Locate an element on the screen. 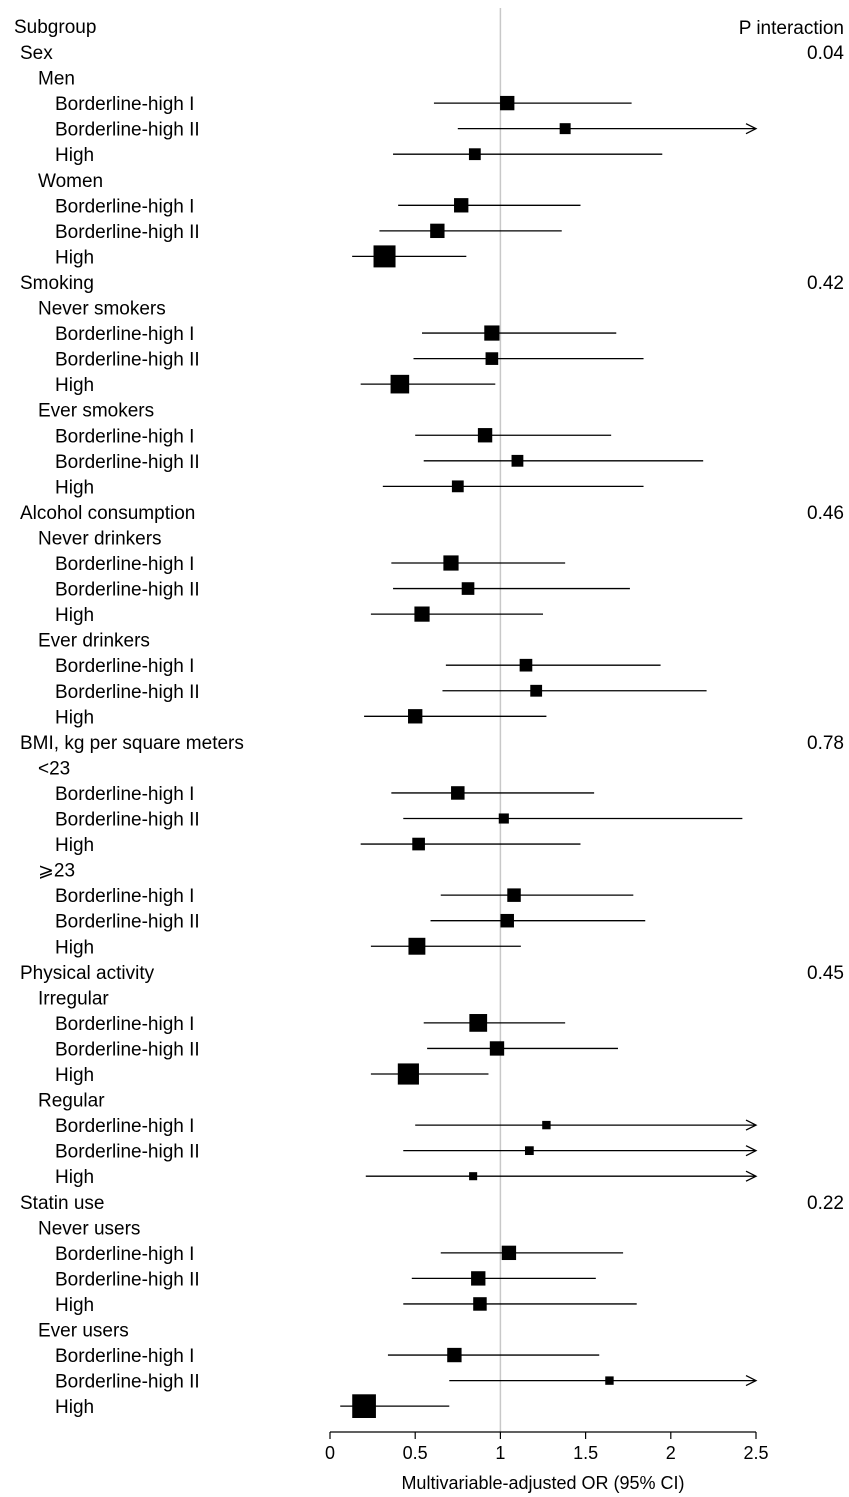  subgroup-category: Never smokers is located at coordinates (102, 309).